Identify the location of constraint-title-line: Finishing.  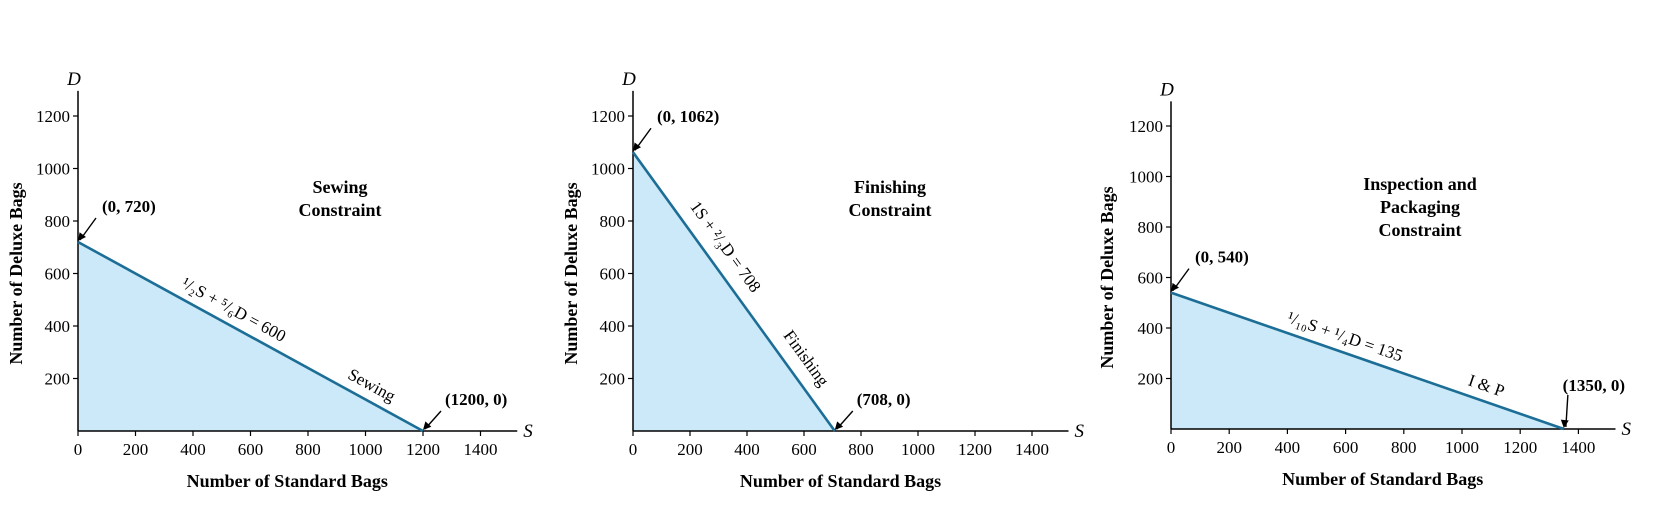
(890, 187).